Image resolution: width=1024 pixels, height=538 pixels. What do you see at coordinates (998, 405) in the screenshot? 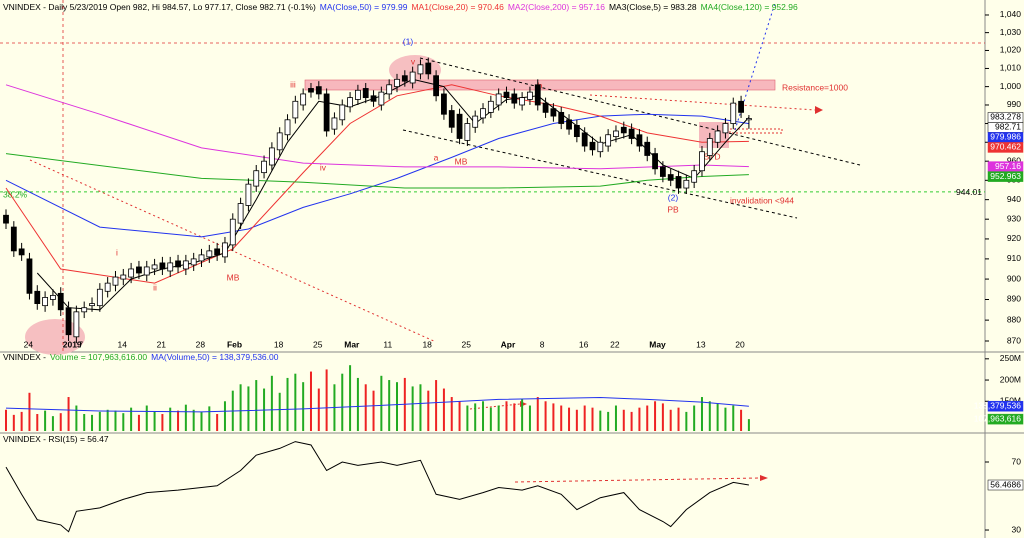
I see `value-box-label: 138,379,536` at bounding box center [998, 405].